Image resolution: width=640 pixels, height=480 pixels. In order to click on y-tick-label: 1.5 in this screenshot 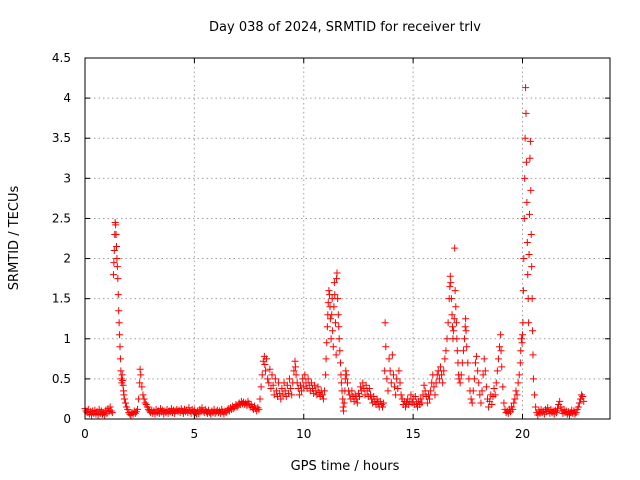, I will do `click(61, 299)`.